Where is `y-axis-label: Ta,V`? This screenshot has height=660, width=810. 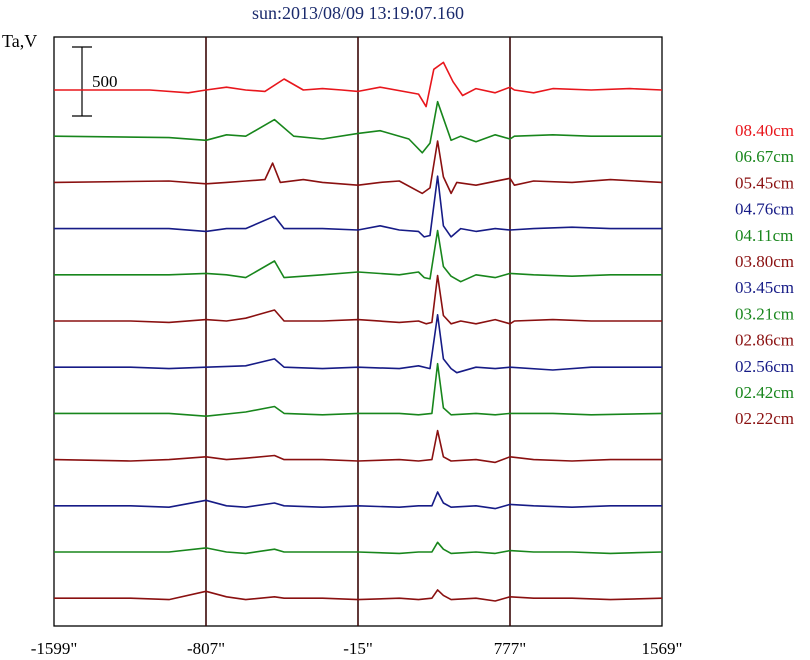
y-axis-label: Ta,V is located at coordinates (19, 41).